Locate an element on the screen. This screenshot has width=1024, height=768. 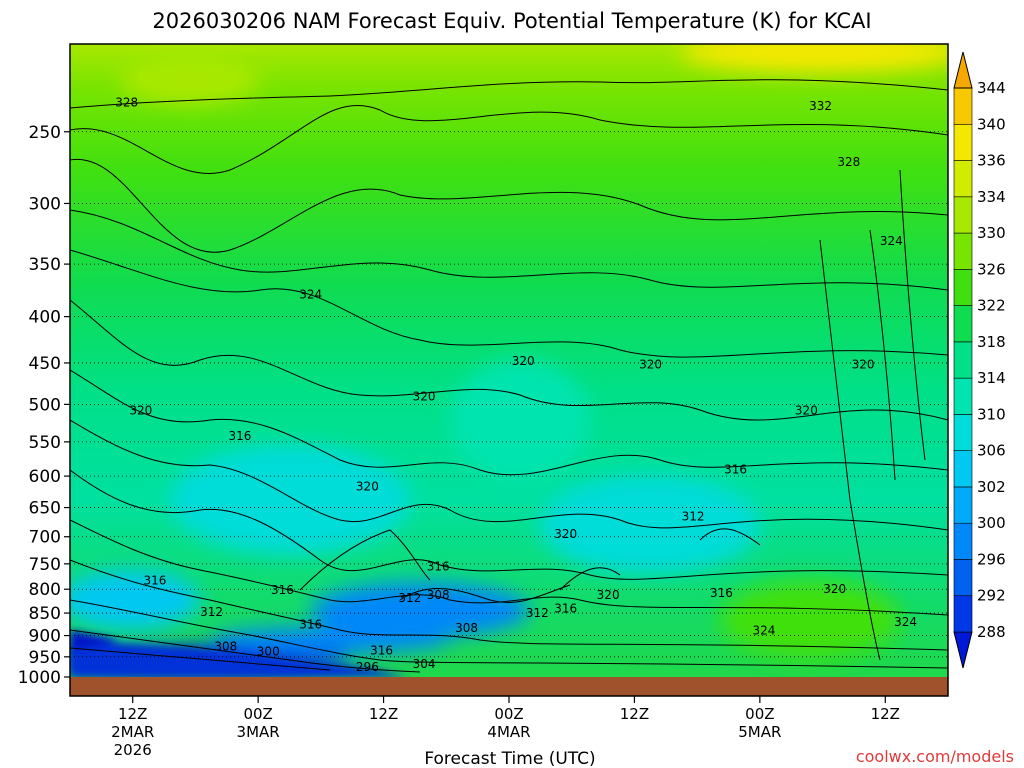
colorbar-min-arrow is located at coordinates (963, 650).